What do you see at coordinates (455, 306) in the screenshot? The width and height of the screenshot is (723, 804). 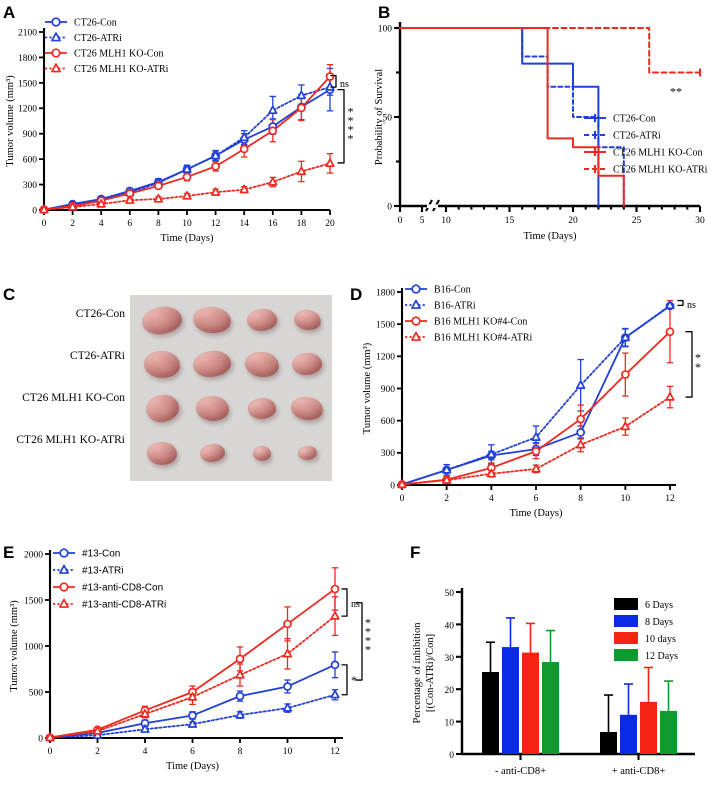 I see `legend-label: B16-ATRi` at bounding box center [455, 306].